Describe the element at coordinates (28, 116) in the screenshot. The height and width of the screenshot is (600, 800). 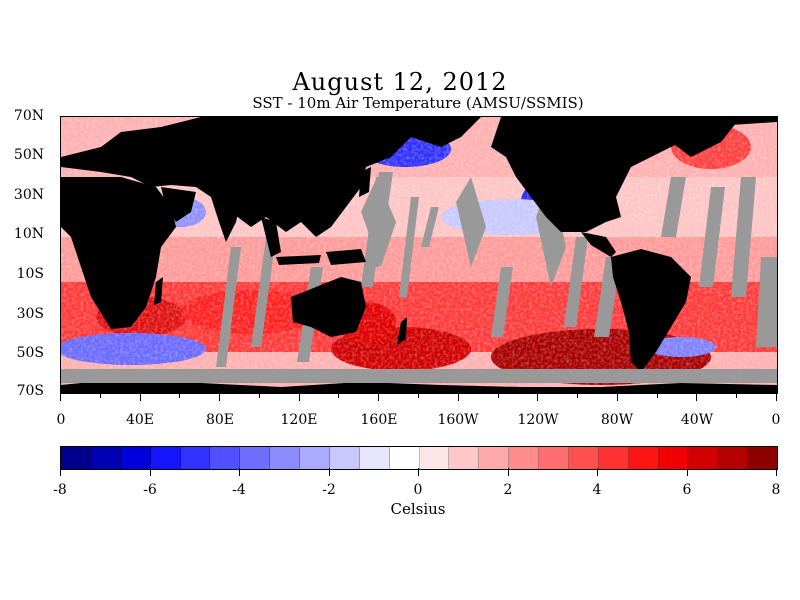
I see `lat-label-70n: 70N` at that location.